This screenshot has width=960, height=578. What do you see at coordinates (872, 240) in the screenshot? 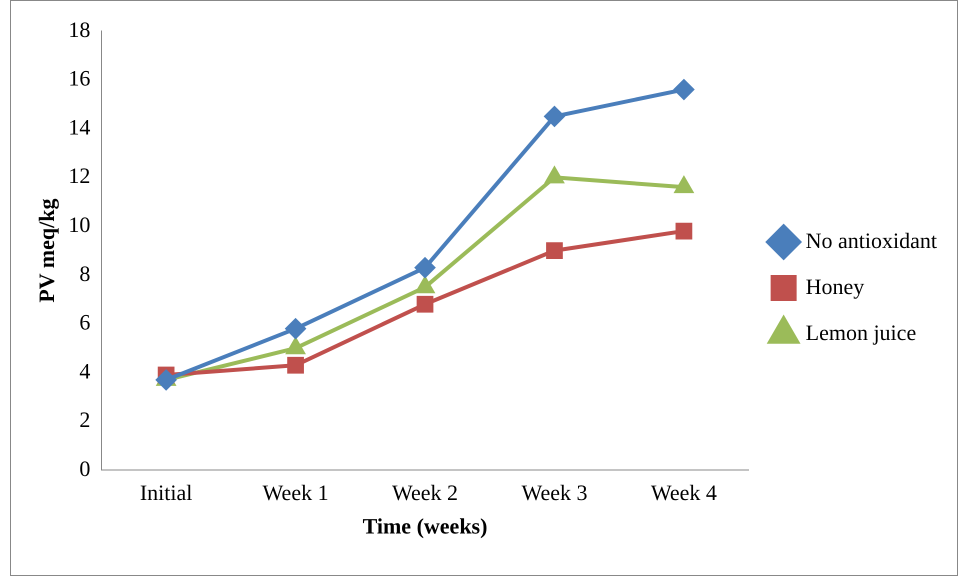
I see `legend-label: No antioxidant` at bounding box center [872, 240].